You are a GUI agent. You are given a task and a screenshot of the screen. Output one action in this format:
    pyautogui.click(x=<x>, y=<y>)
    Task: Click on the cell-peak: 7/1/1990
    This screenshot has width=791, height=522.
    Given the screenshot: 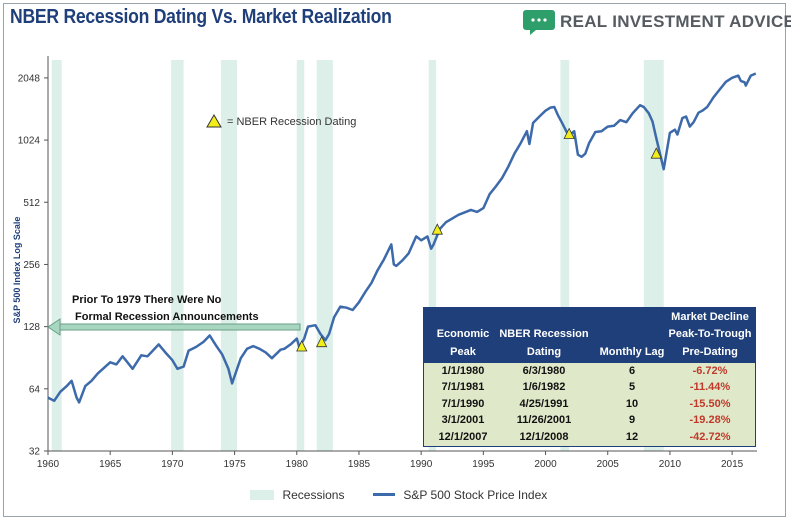 What is the action you would take?
    pyautogui.click(x=463, y=403)
    